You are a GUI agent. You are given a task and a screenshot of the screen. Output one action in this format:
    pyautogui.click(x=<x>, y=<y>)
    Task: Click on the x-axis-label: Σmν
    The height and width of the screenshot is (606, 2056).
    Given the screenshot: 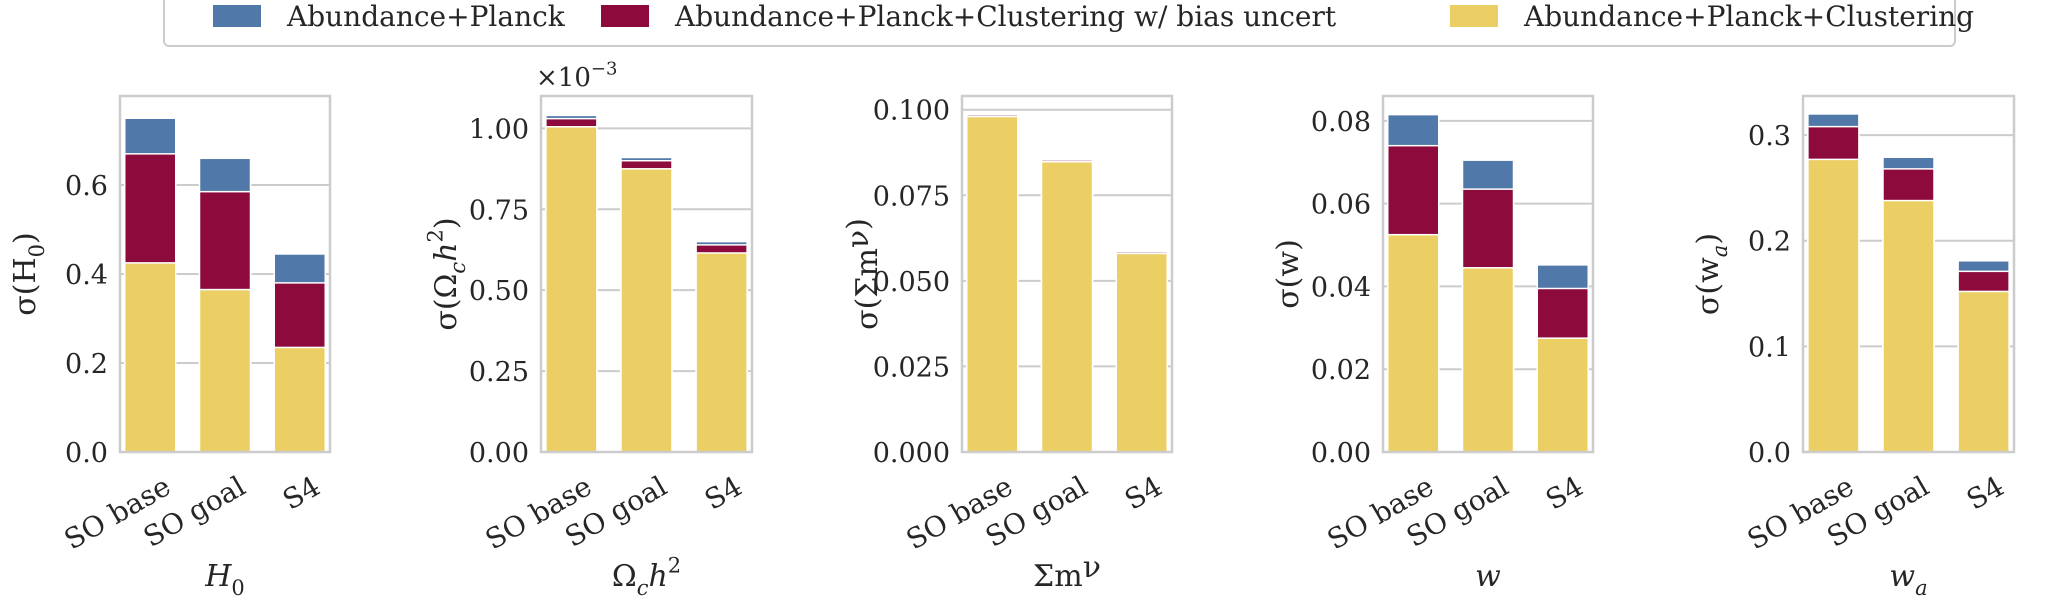 What is the action you would take?
    pyautogui.click(x=1067, y=572)
    